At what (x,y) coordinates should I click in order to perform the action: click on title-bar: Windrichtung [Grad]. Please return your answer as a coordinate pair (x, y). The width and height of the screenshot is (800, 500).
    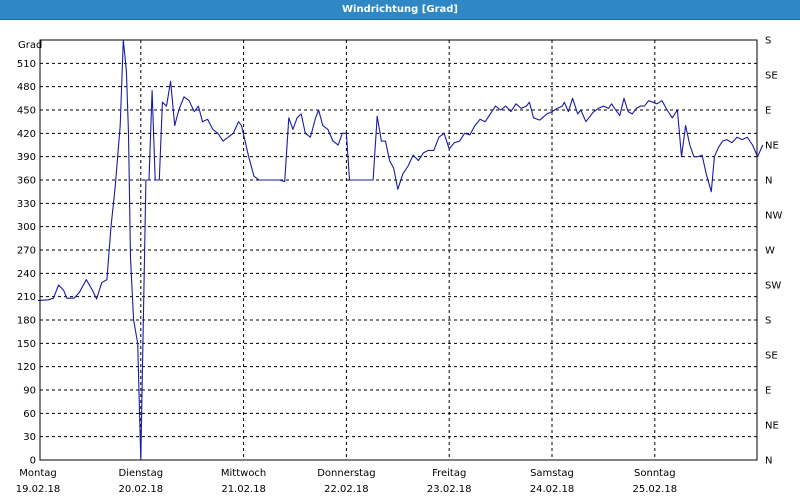
    Looking at the image, I should click on (400, 10).